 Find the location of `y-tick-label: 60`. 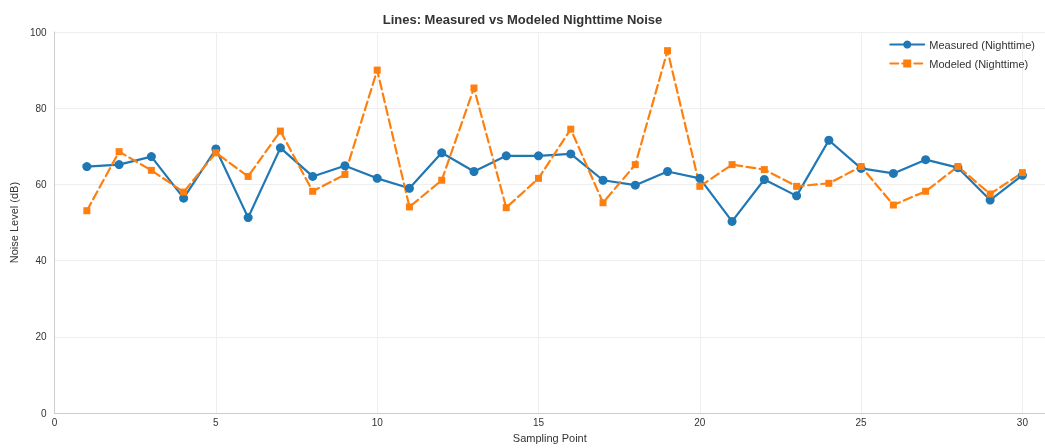

y-tick-label: 60 is located at coordinates (41, 184).